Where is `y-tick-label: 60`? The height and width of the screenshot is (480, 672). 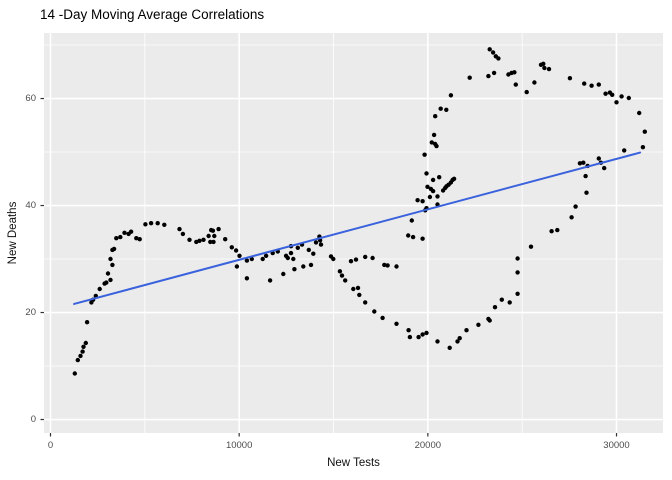
y-tick-label: 60 is located at coordinates (30, 99).